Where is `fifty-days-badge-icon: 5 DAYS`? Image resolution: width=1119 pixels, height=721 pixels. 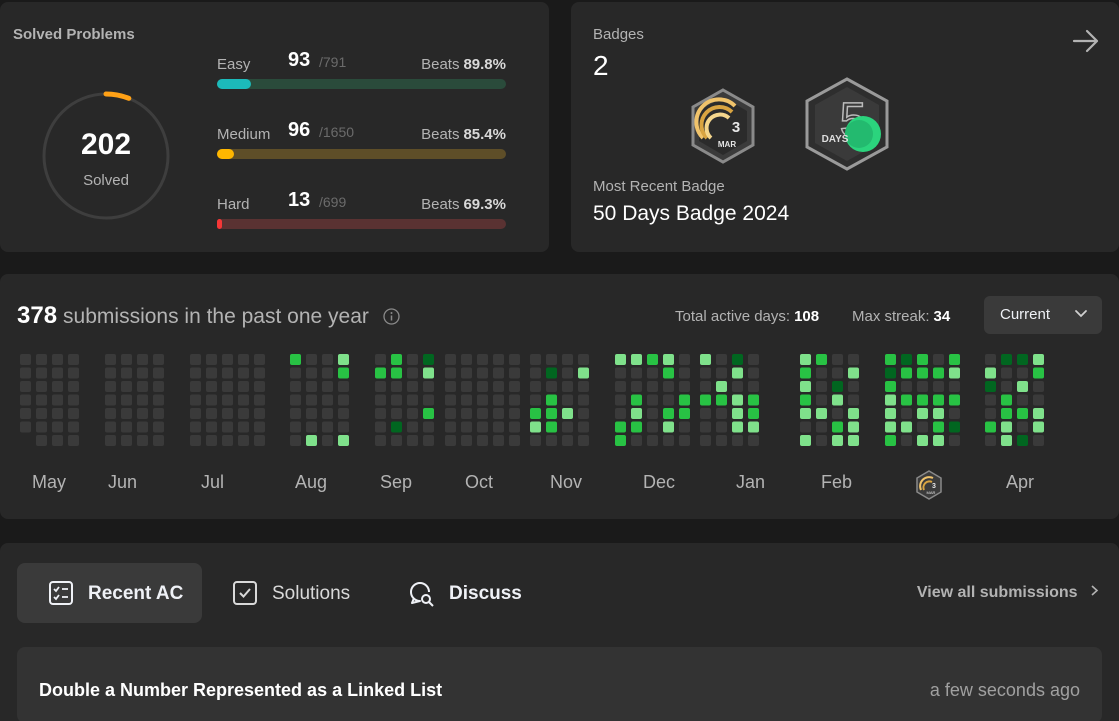 fifty-days-badge-icon: 5 DAYS is located at coordinates (847, 124).